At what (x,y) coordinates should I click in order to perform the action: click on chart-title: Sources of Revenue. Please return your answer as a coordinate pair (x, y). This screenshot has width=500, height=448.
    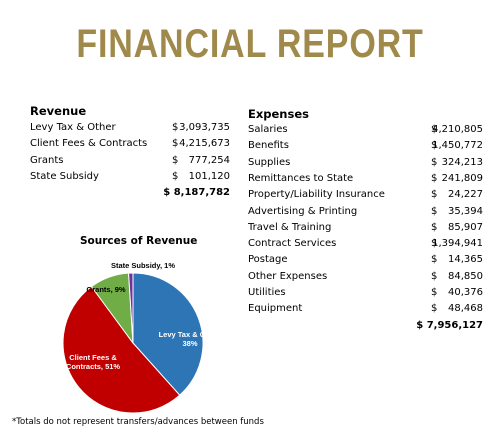
    Looking at the image, I should click on (139, 241).